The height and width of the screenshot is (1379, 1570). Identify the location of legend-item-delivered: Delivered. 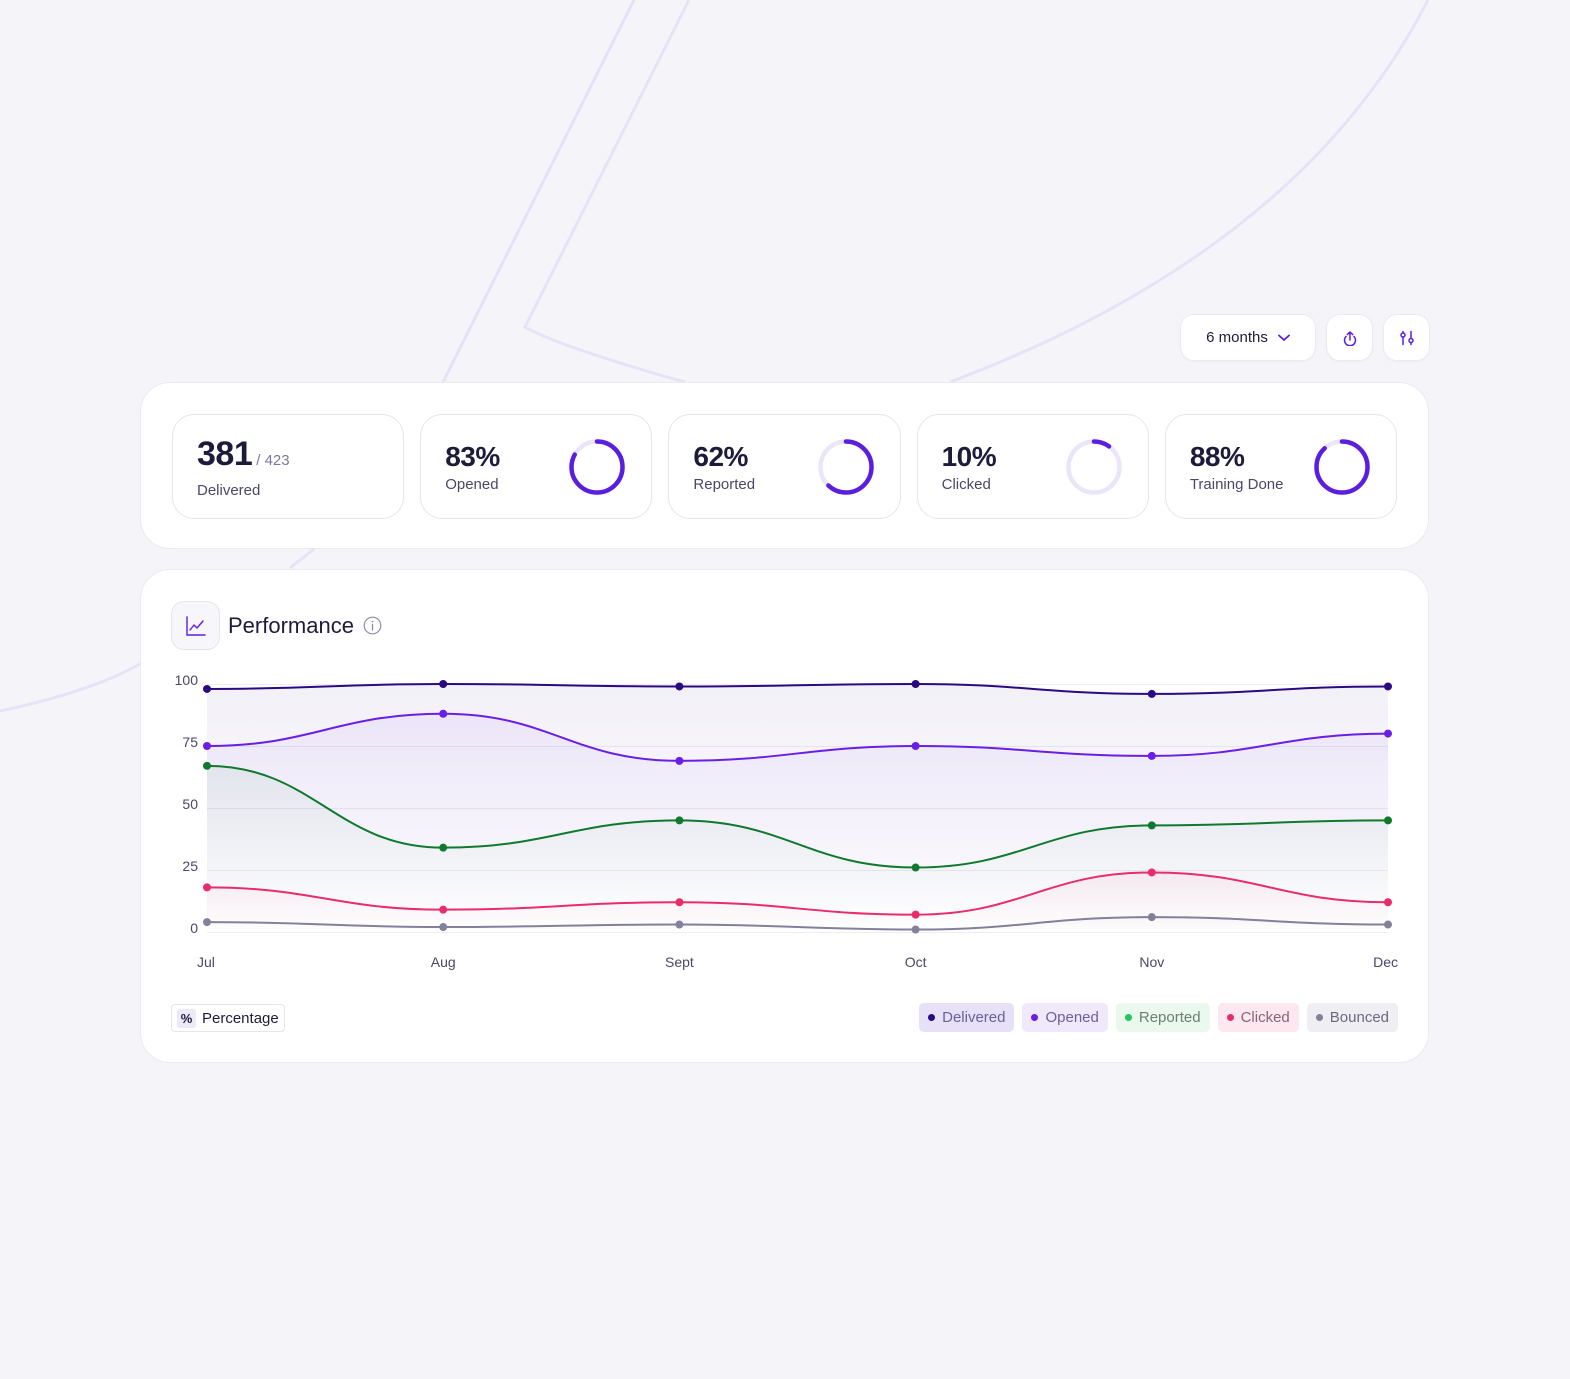
(967, 1017).